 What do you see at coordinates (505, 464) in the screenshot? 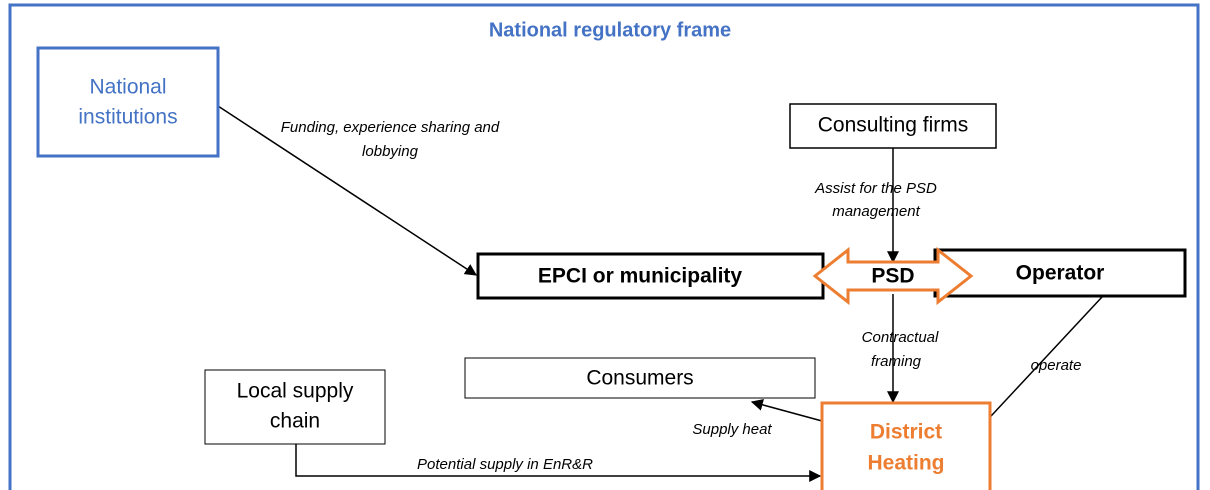
I see `edge-label: Potential supply in EnR&R` at bounding box center [505, 464].